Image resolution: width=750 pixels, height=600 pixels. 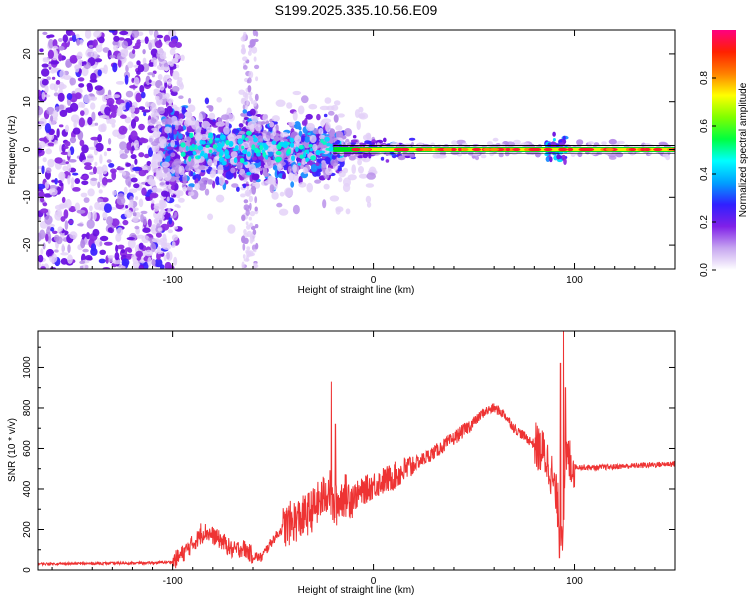 I want to click on y-tick-label: -10, so click(x=27, y=197).